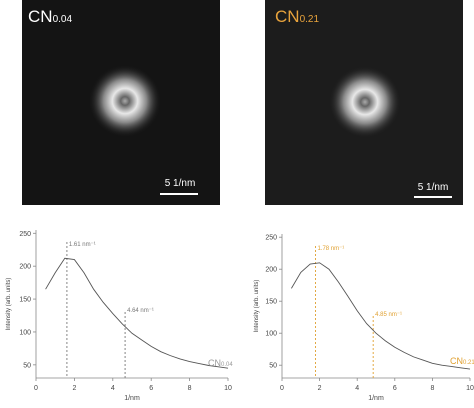 The width and height of the screenshot is (474, 408). I want to click on image-label: CN0.21, so click(297, 16).